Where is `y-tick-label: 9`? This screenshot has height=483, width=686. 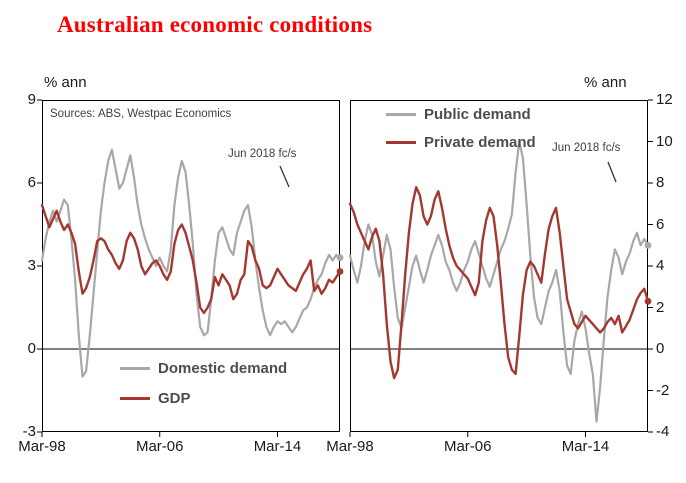 y-tick-label: 9 is located at coordinates (31, 99).